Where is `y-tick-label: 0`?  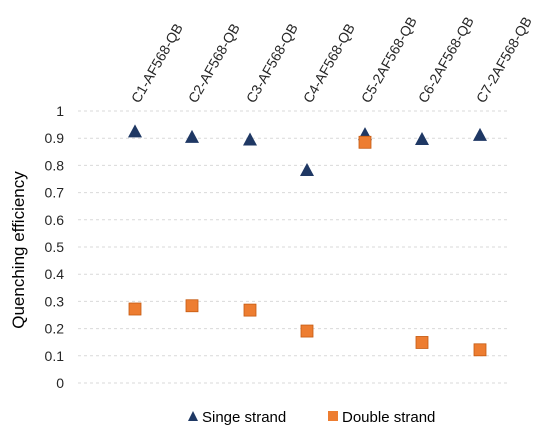 y-tick-label: 0 is located at coordinates (60, 383).